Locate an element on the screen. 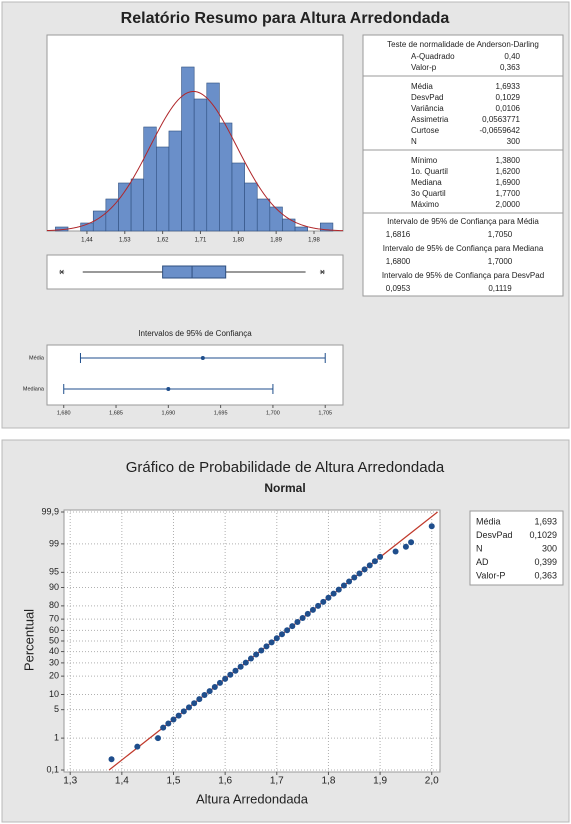 This screenshot has height=824, width=571. stat-value: 0,363 is located at coordinates (510, 67).